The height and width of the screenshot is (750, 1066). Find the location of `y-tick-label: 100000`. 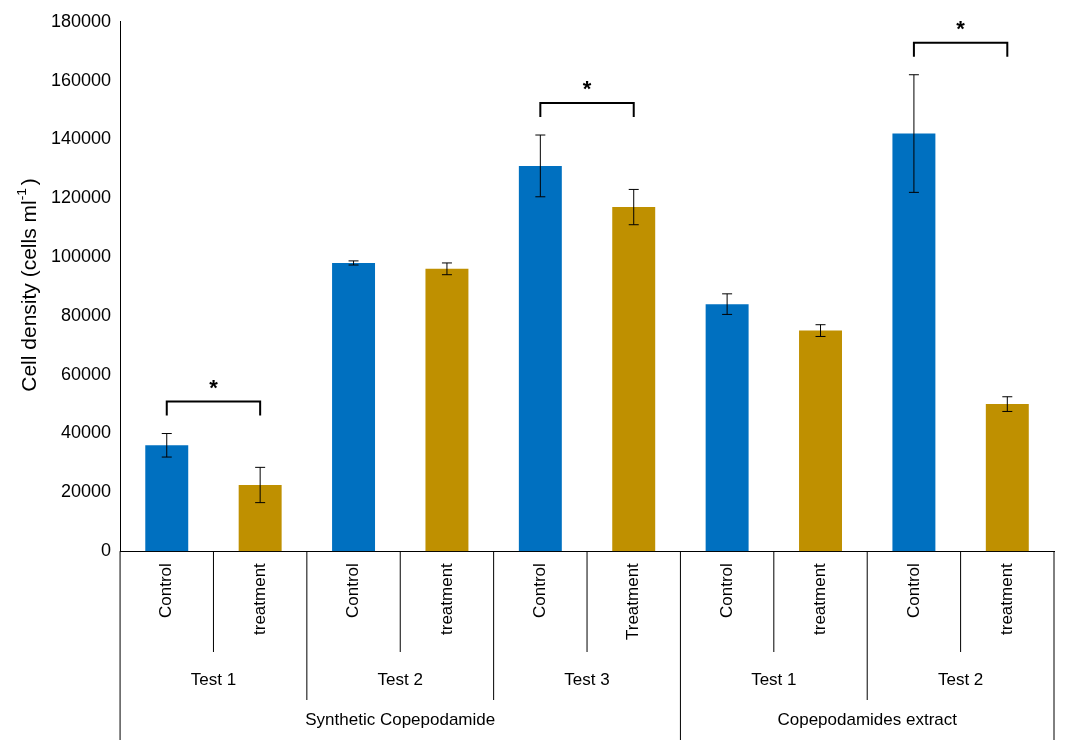

y-tick-label: 100000 is located at coordinates (81, 256).